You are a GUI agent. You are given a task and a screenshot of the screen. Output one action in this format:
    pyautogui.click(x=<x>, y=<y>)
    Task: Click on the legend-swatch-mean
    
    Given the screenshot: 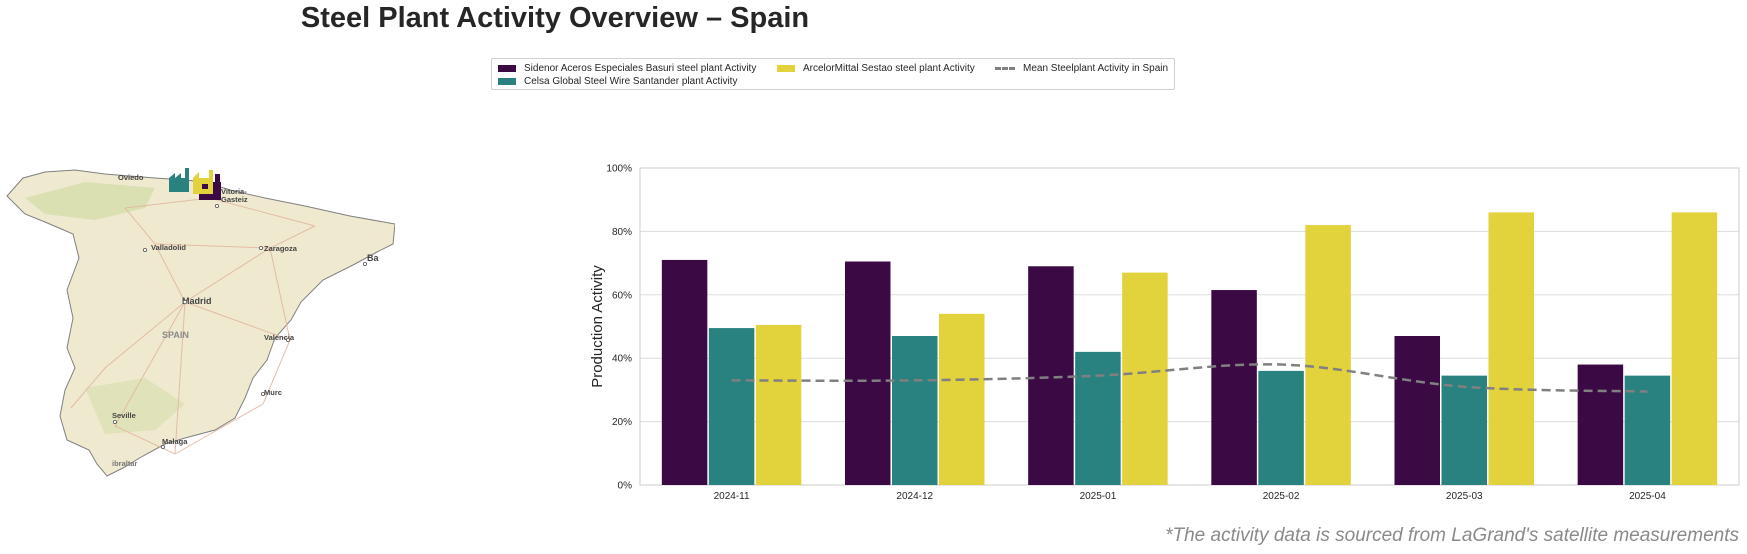 What is the action you would take?
    pyautogui.click(x=1005, y=68)
    